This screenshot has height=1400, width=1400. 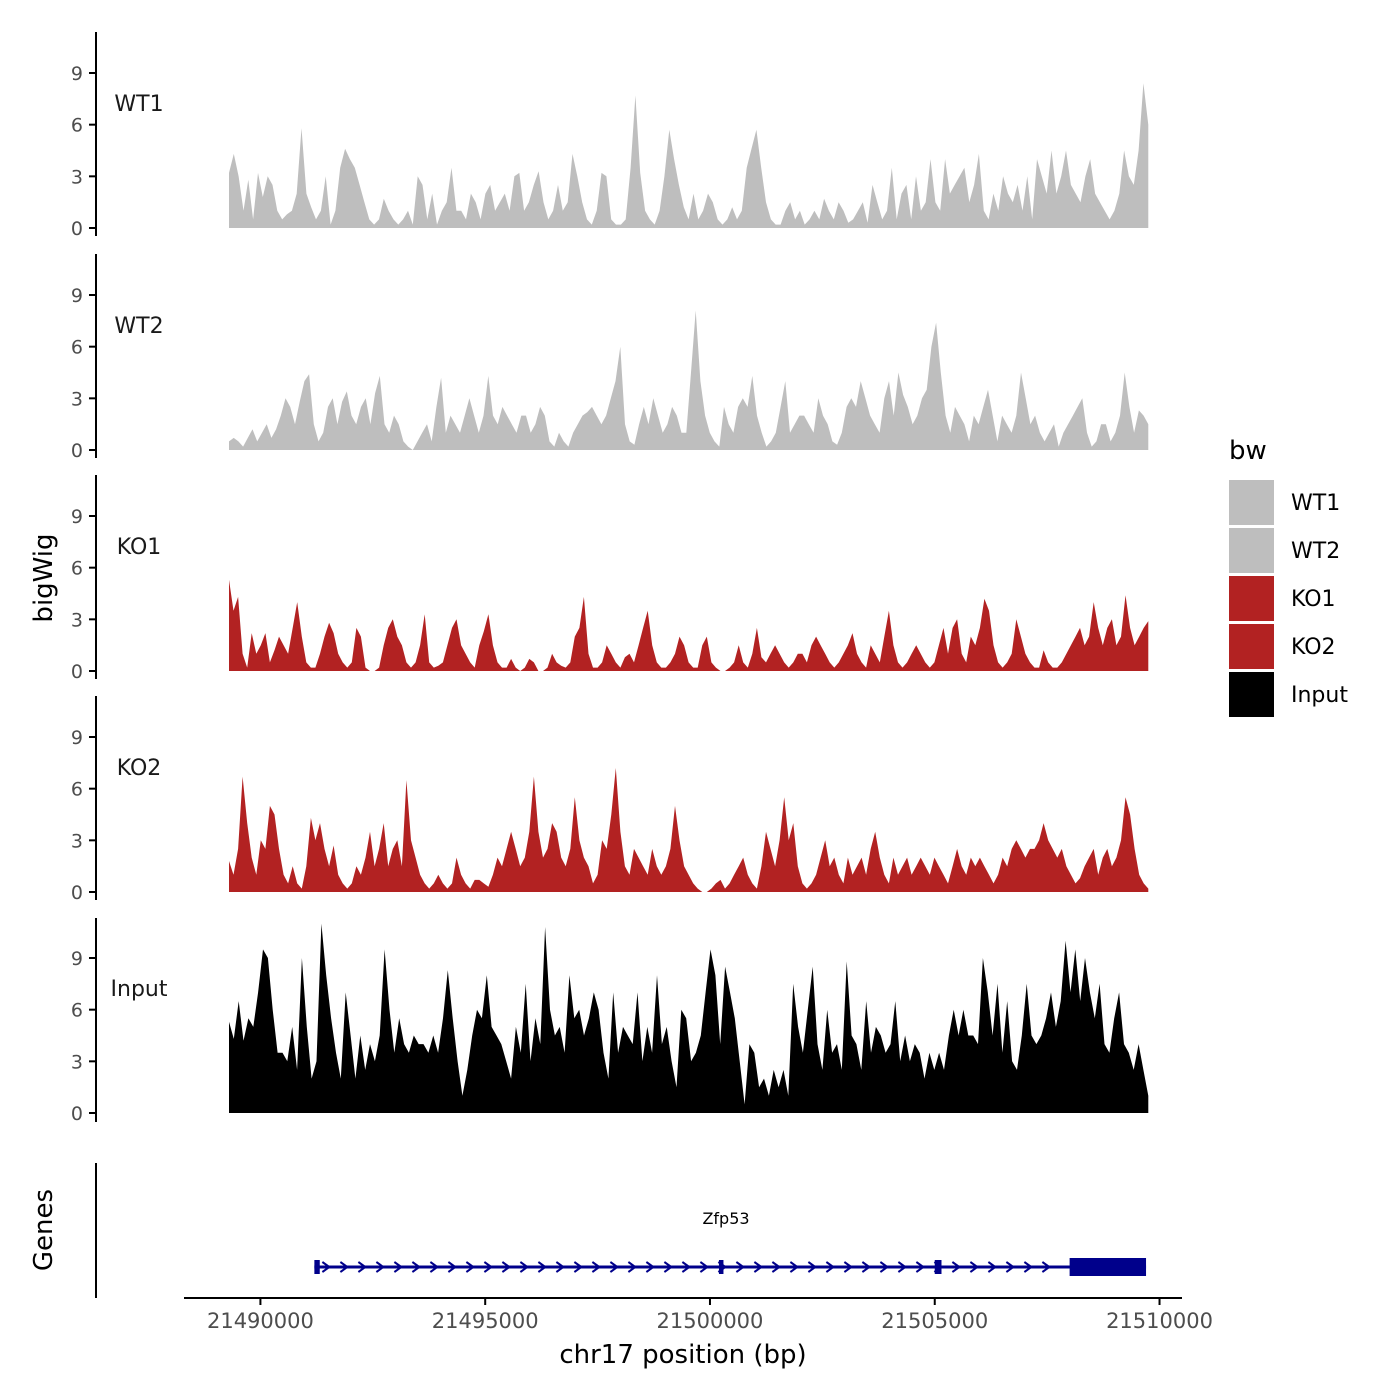 I want to click on genes-panel-label: Genes, so click(x=44, y=1230).